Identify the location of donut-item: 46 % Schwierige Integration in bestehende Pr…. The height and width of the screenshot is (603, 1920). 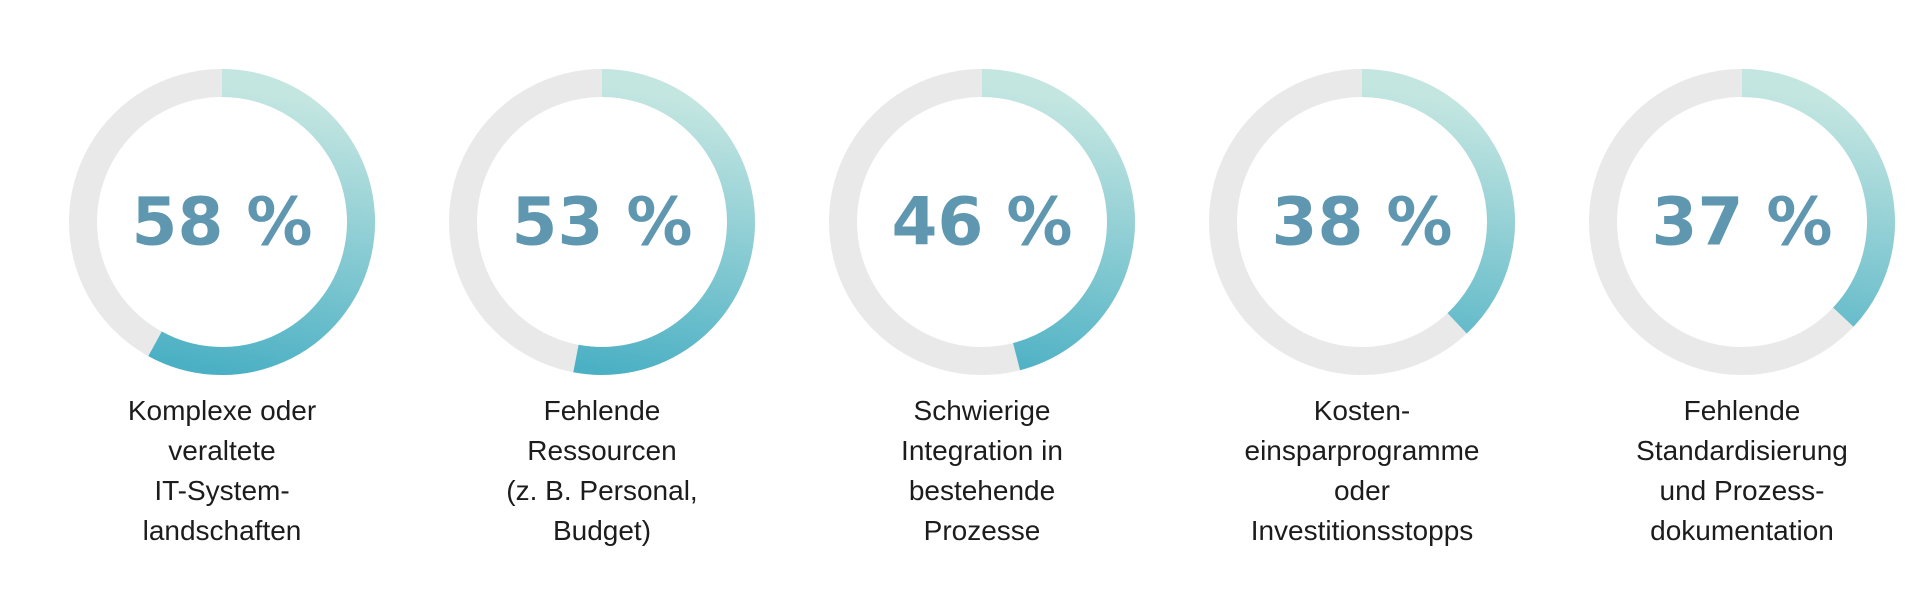
(982, 307).